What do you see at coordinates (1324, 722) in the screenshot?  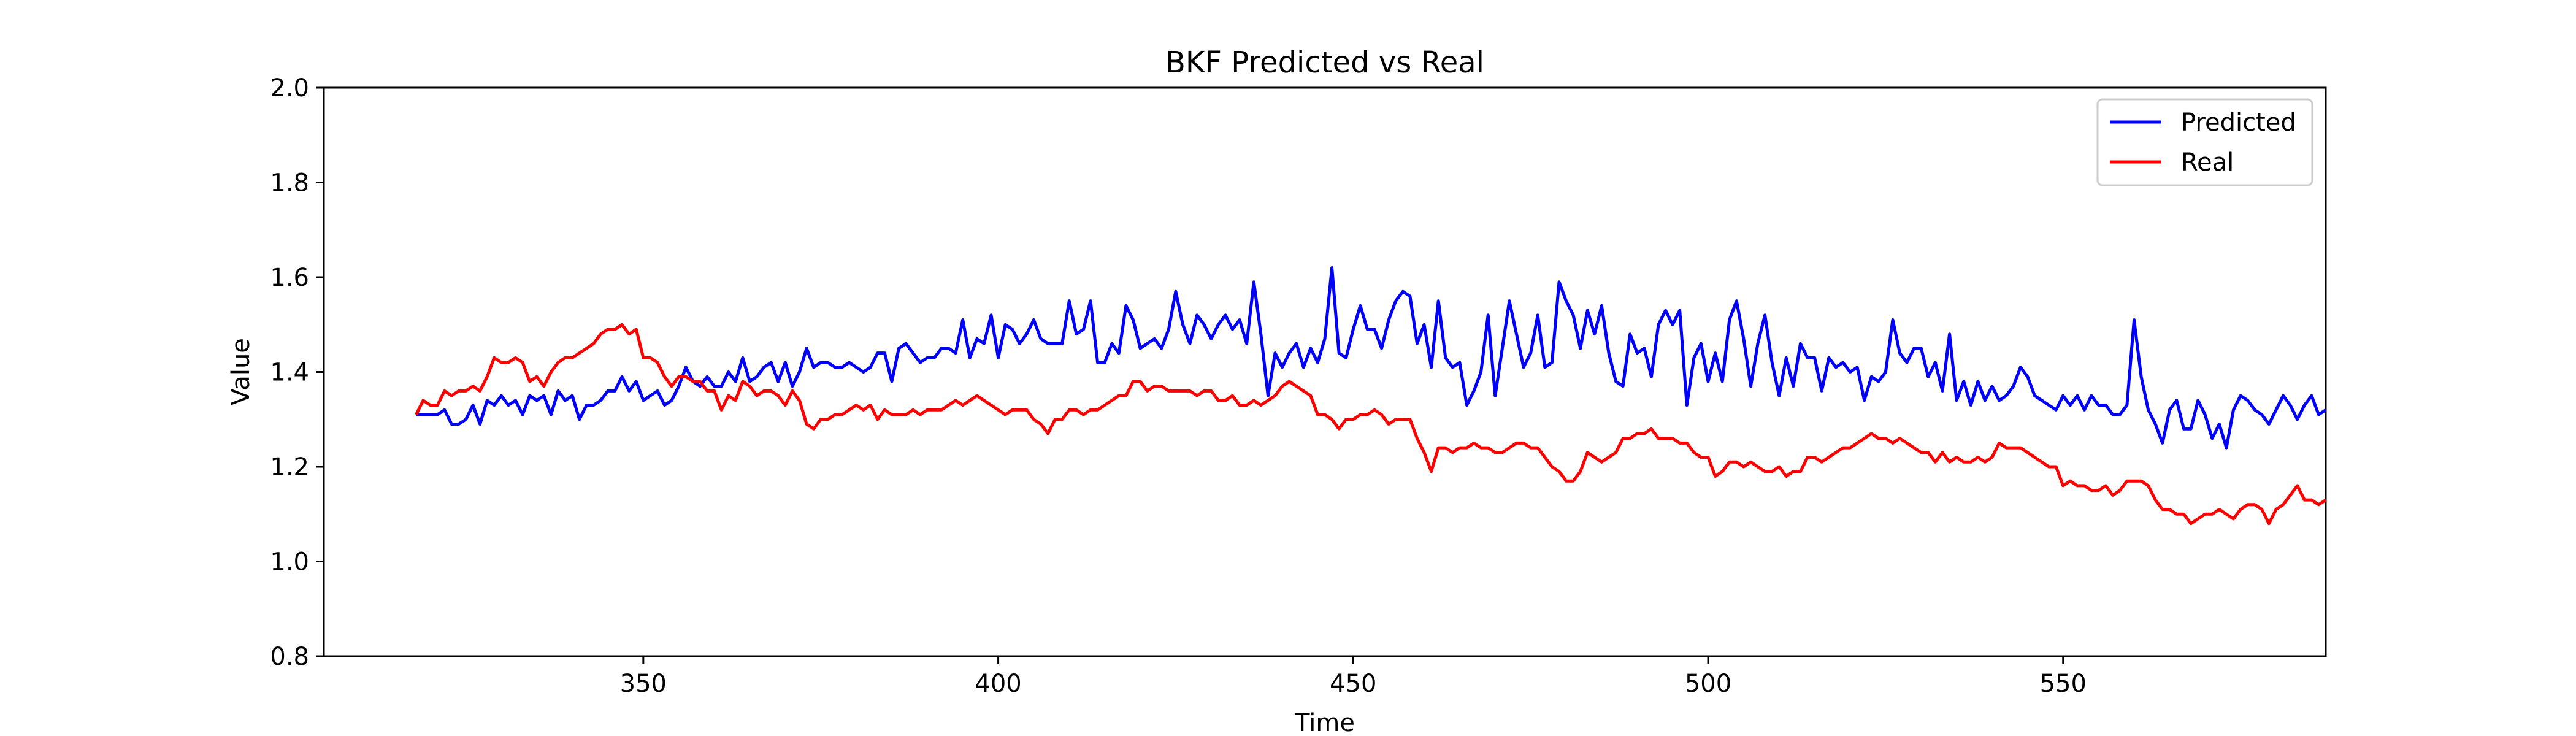 I see `x-axis-label: Time` at bounding box center [1324, 722].